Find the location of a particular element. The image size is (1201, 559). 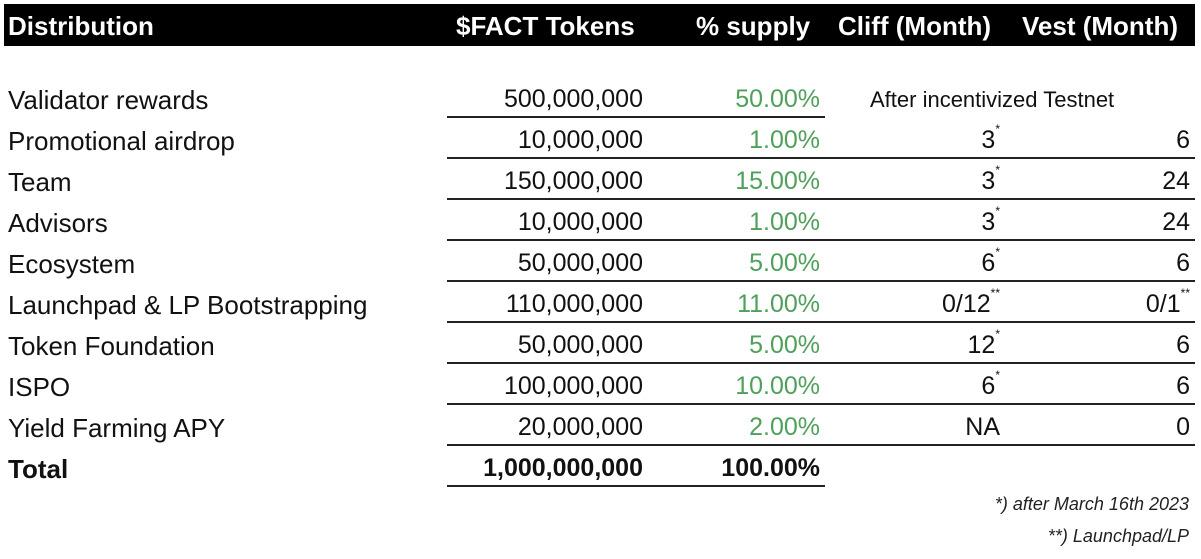

row-label: Ecosystem is located at coordinates (72, 264).